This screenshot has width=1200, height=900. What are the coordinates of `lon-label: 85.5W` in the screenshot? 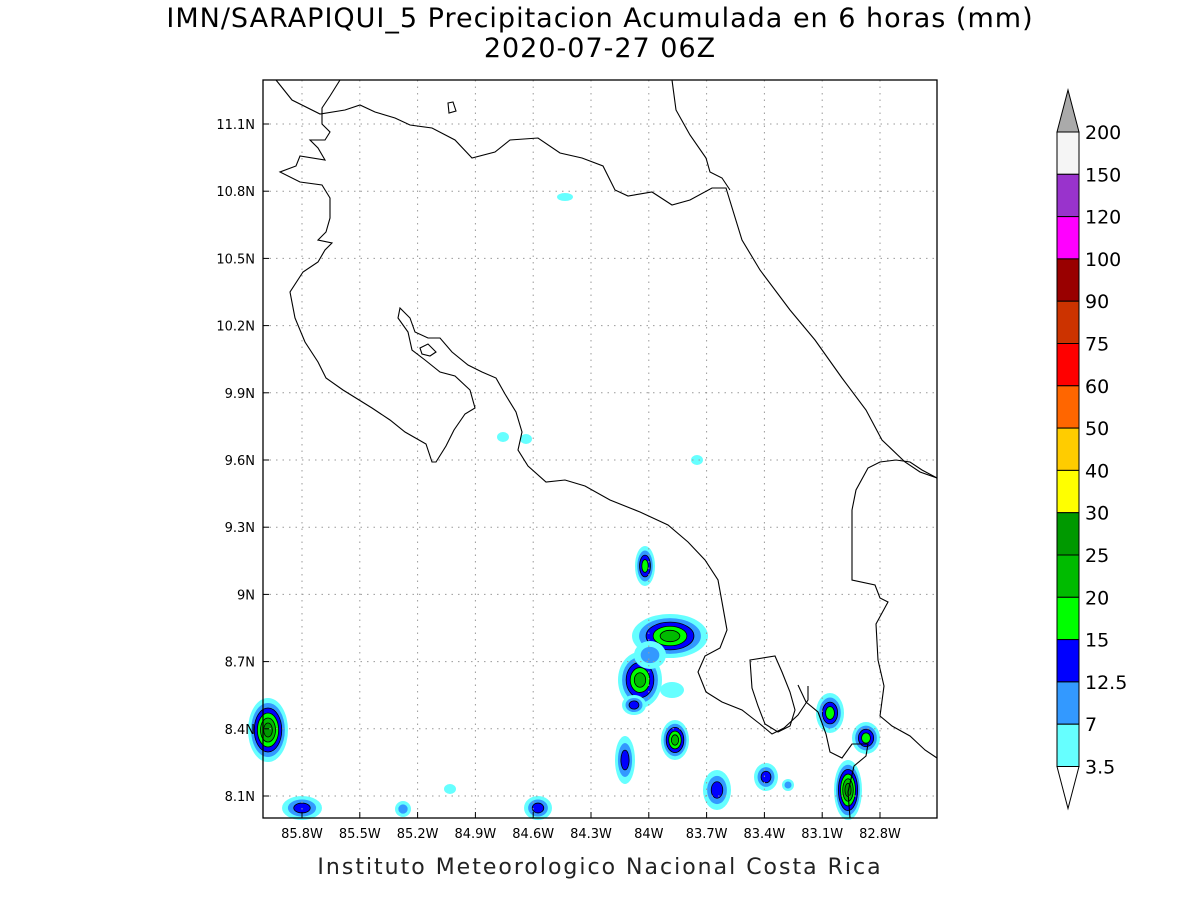 It's located at (360, 834).